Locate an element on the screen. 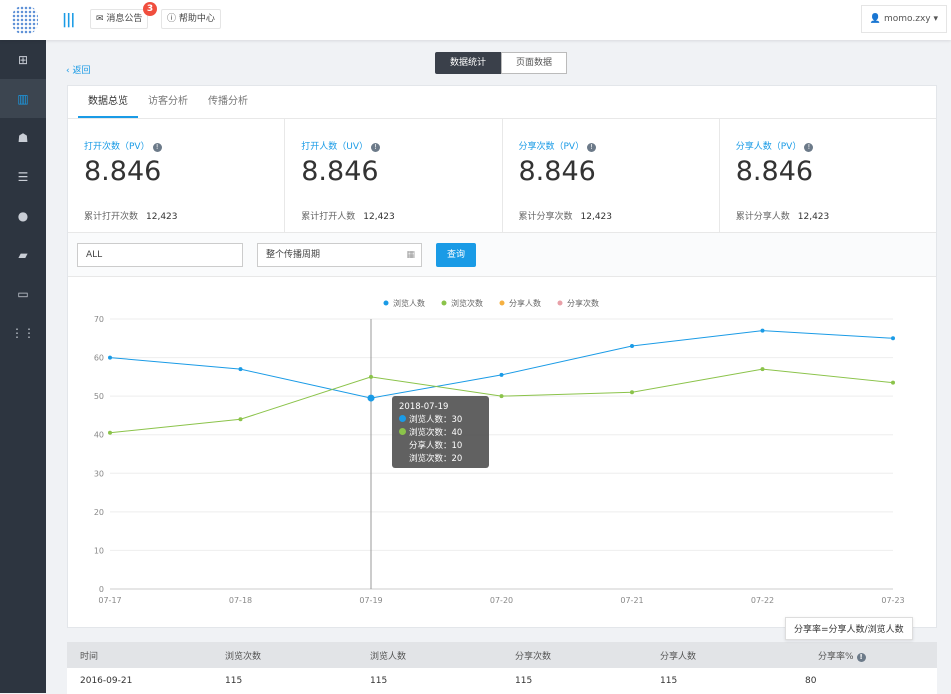  logo is located at coordinates (25, 20).